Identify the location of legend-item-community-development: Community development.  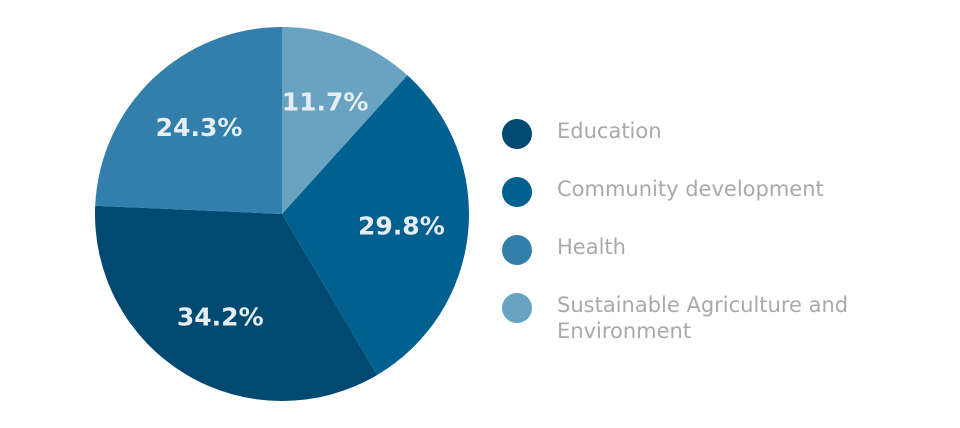
(722, 200).